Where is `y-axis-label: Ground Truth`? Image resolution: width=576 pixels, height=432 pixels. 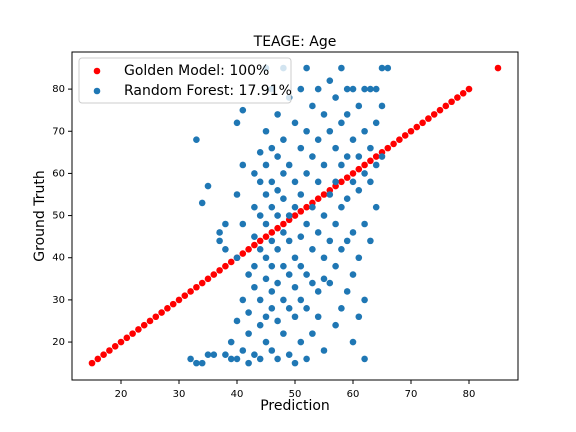
y-axis-label: Ground Truth is located at coordinates (40, 215).